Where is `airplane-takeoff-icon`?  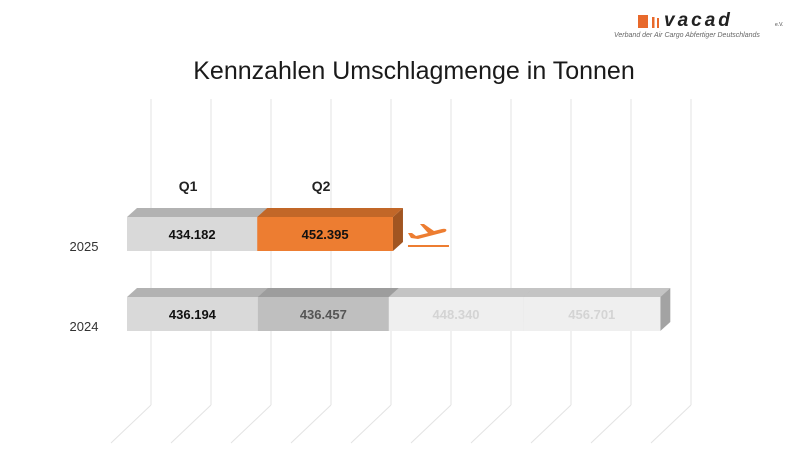
airplane-takeoff-icon is located at coordinates (428, 235).